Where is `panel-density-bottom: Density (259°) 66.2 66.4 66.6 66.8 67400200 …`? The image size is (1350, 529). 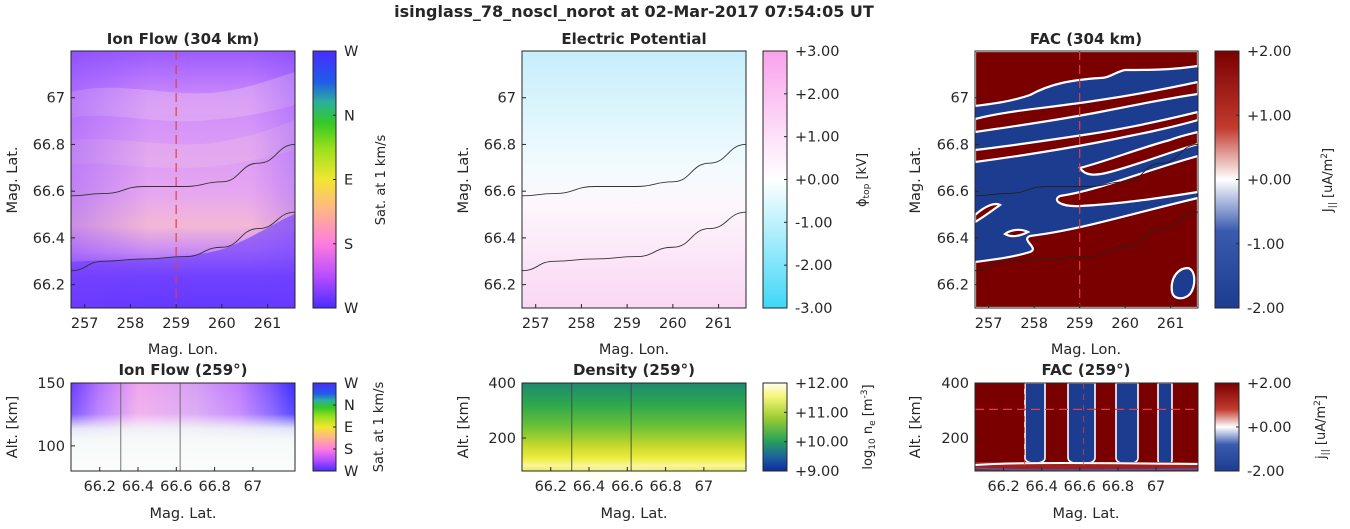
panel-density-bottom: Density (259°) 66.2 66.4 66.6 66.8 67400200 … is located at coordinates (667, 441).